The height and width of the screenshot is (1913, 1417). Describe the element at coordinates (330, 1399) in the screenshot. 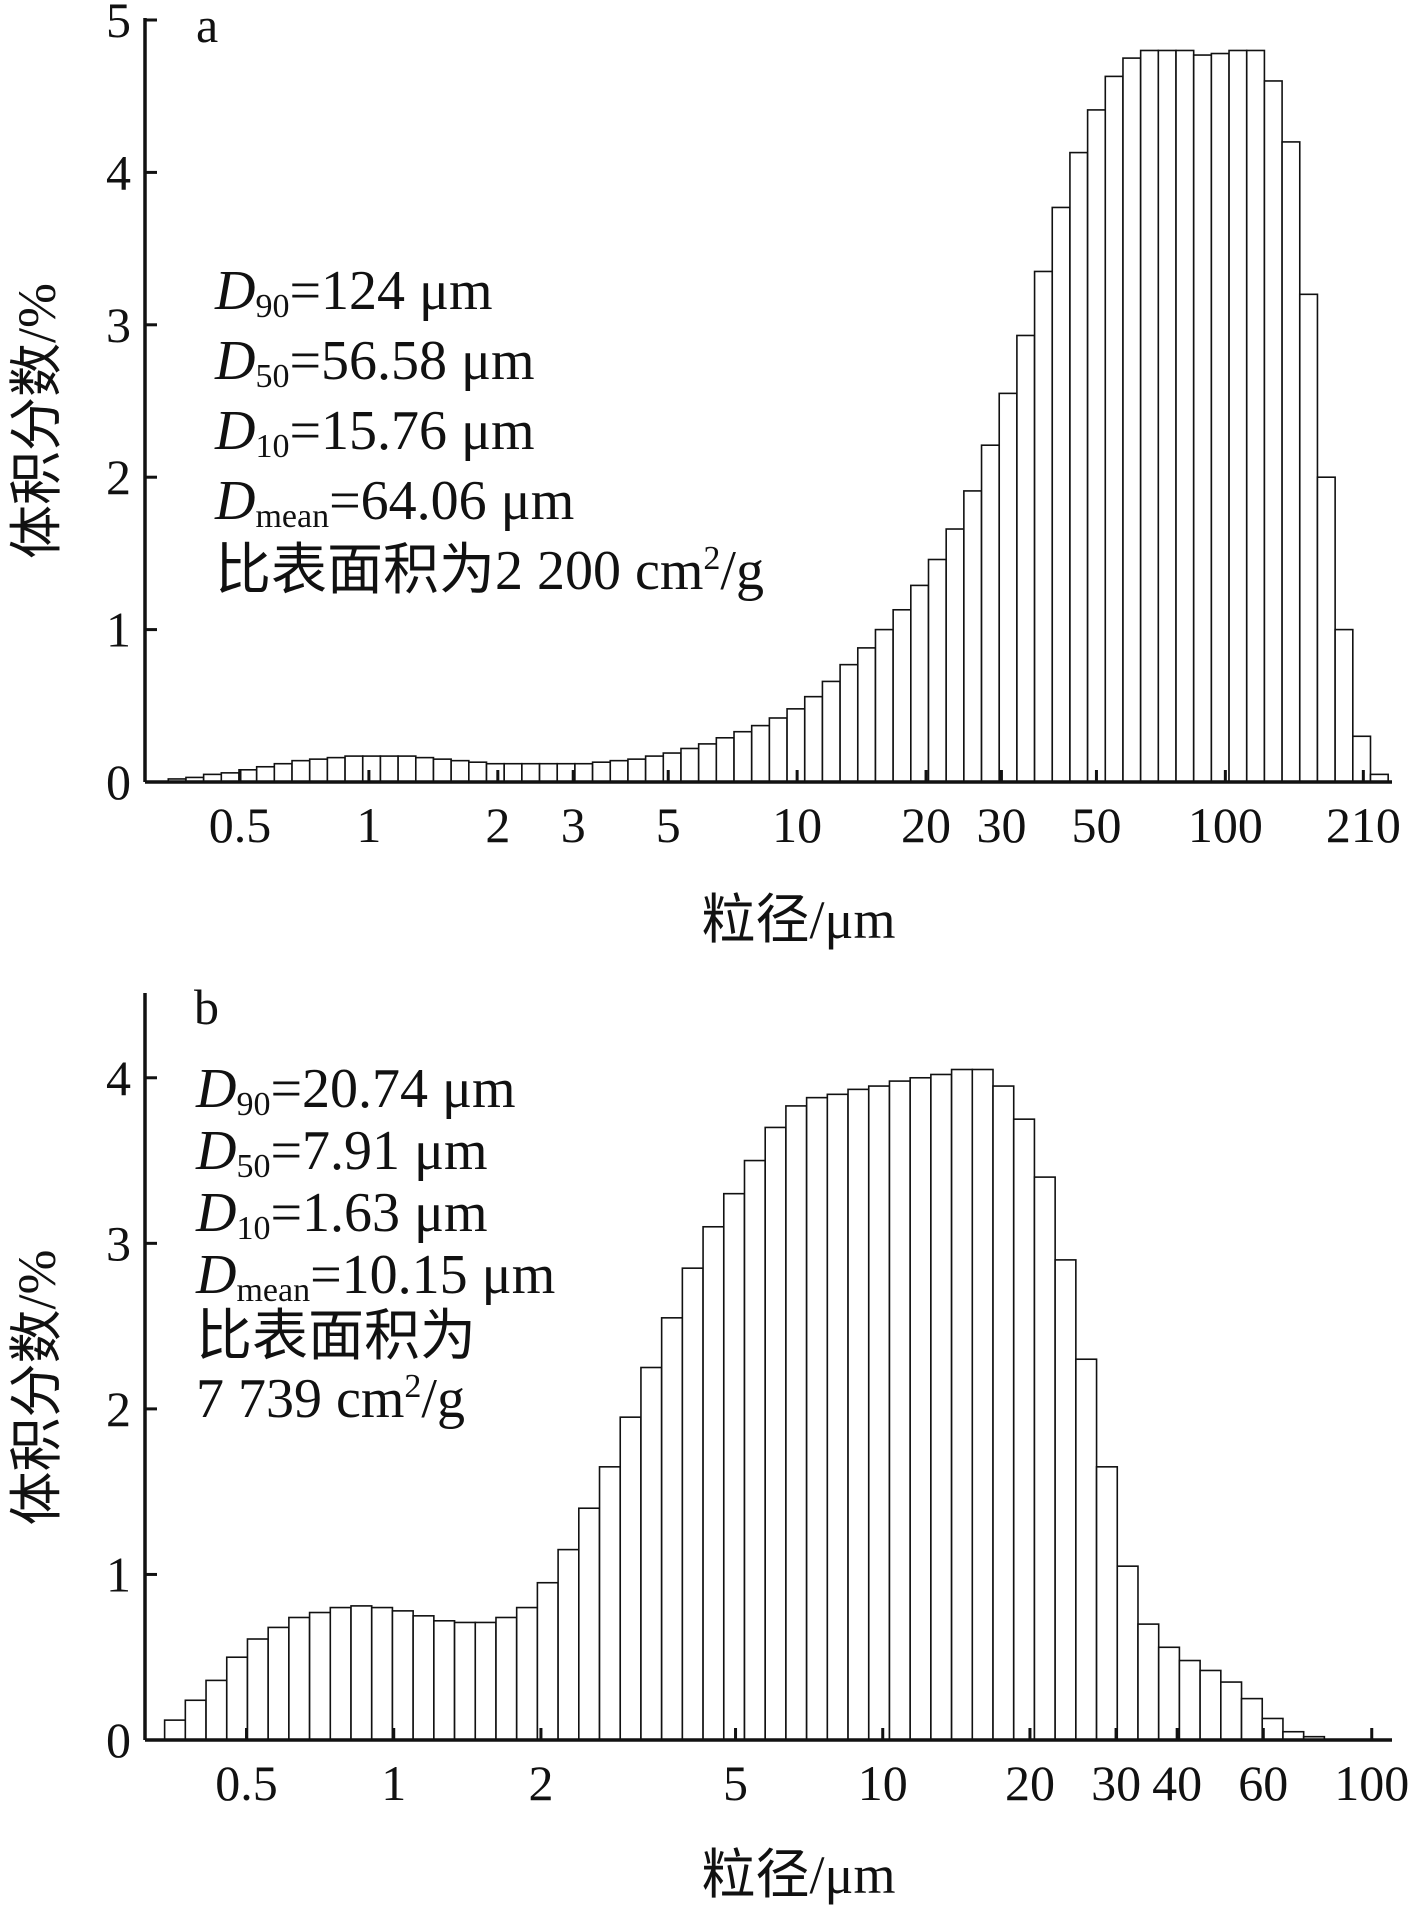

I see `annotation-line: 7 739 cm2/g` at that location.